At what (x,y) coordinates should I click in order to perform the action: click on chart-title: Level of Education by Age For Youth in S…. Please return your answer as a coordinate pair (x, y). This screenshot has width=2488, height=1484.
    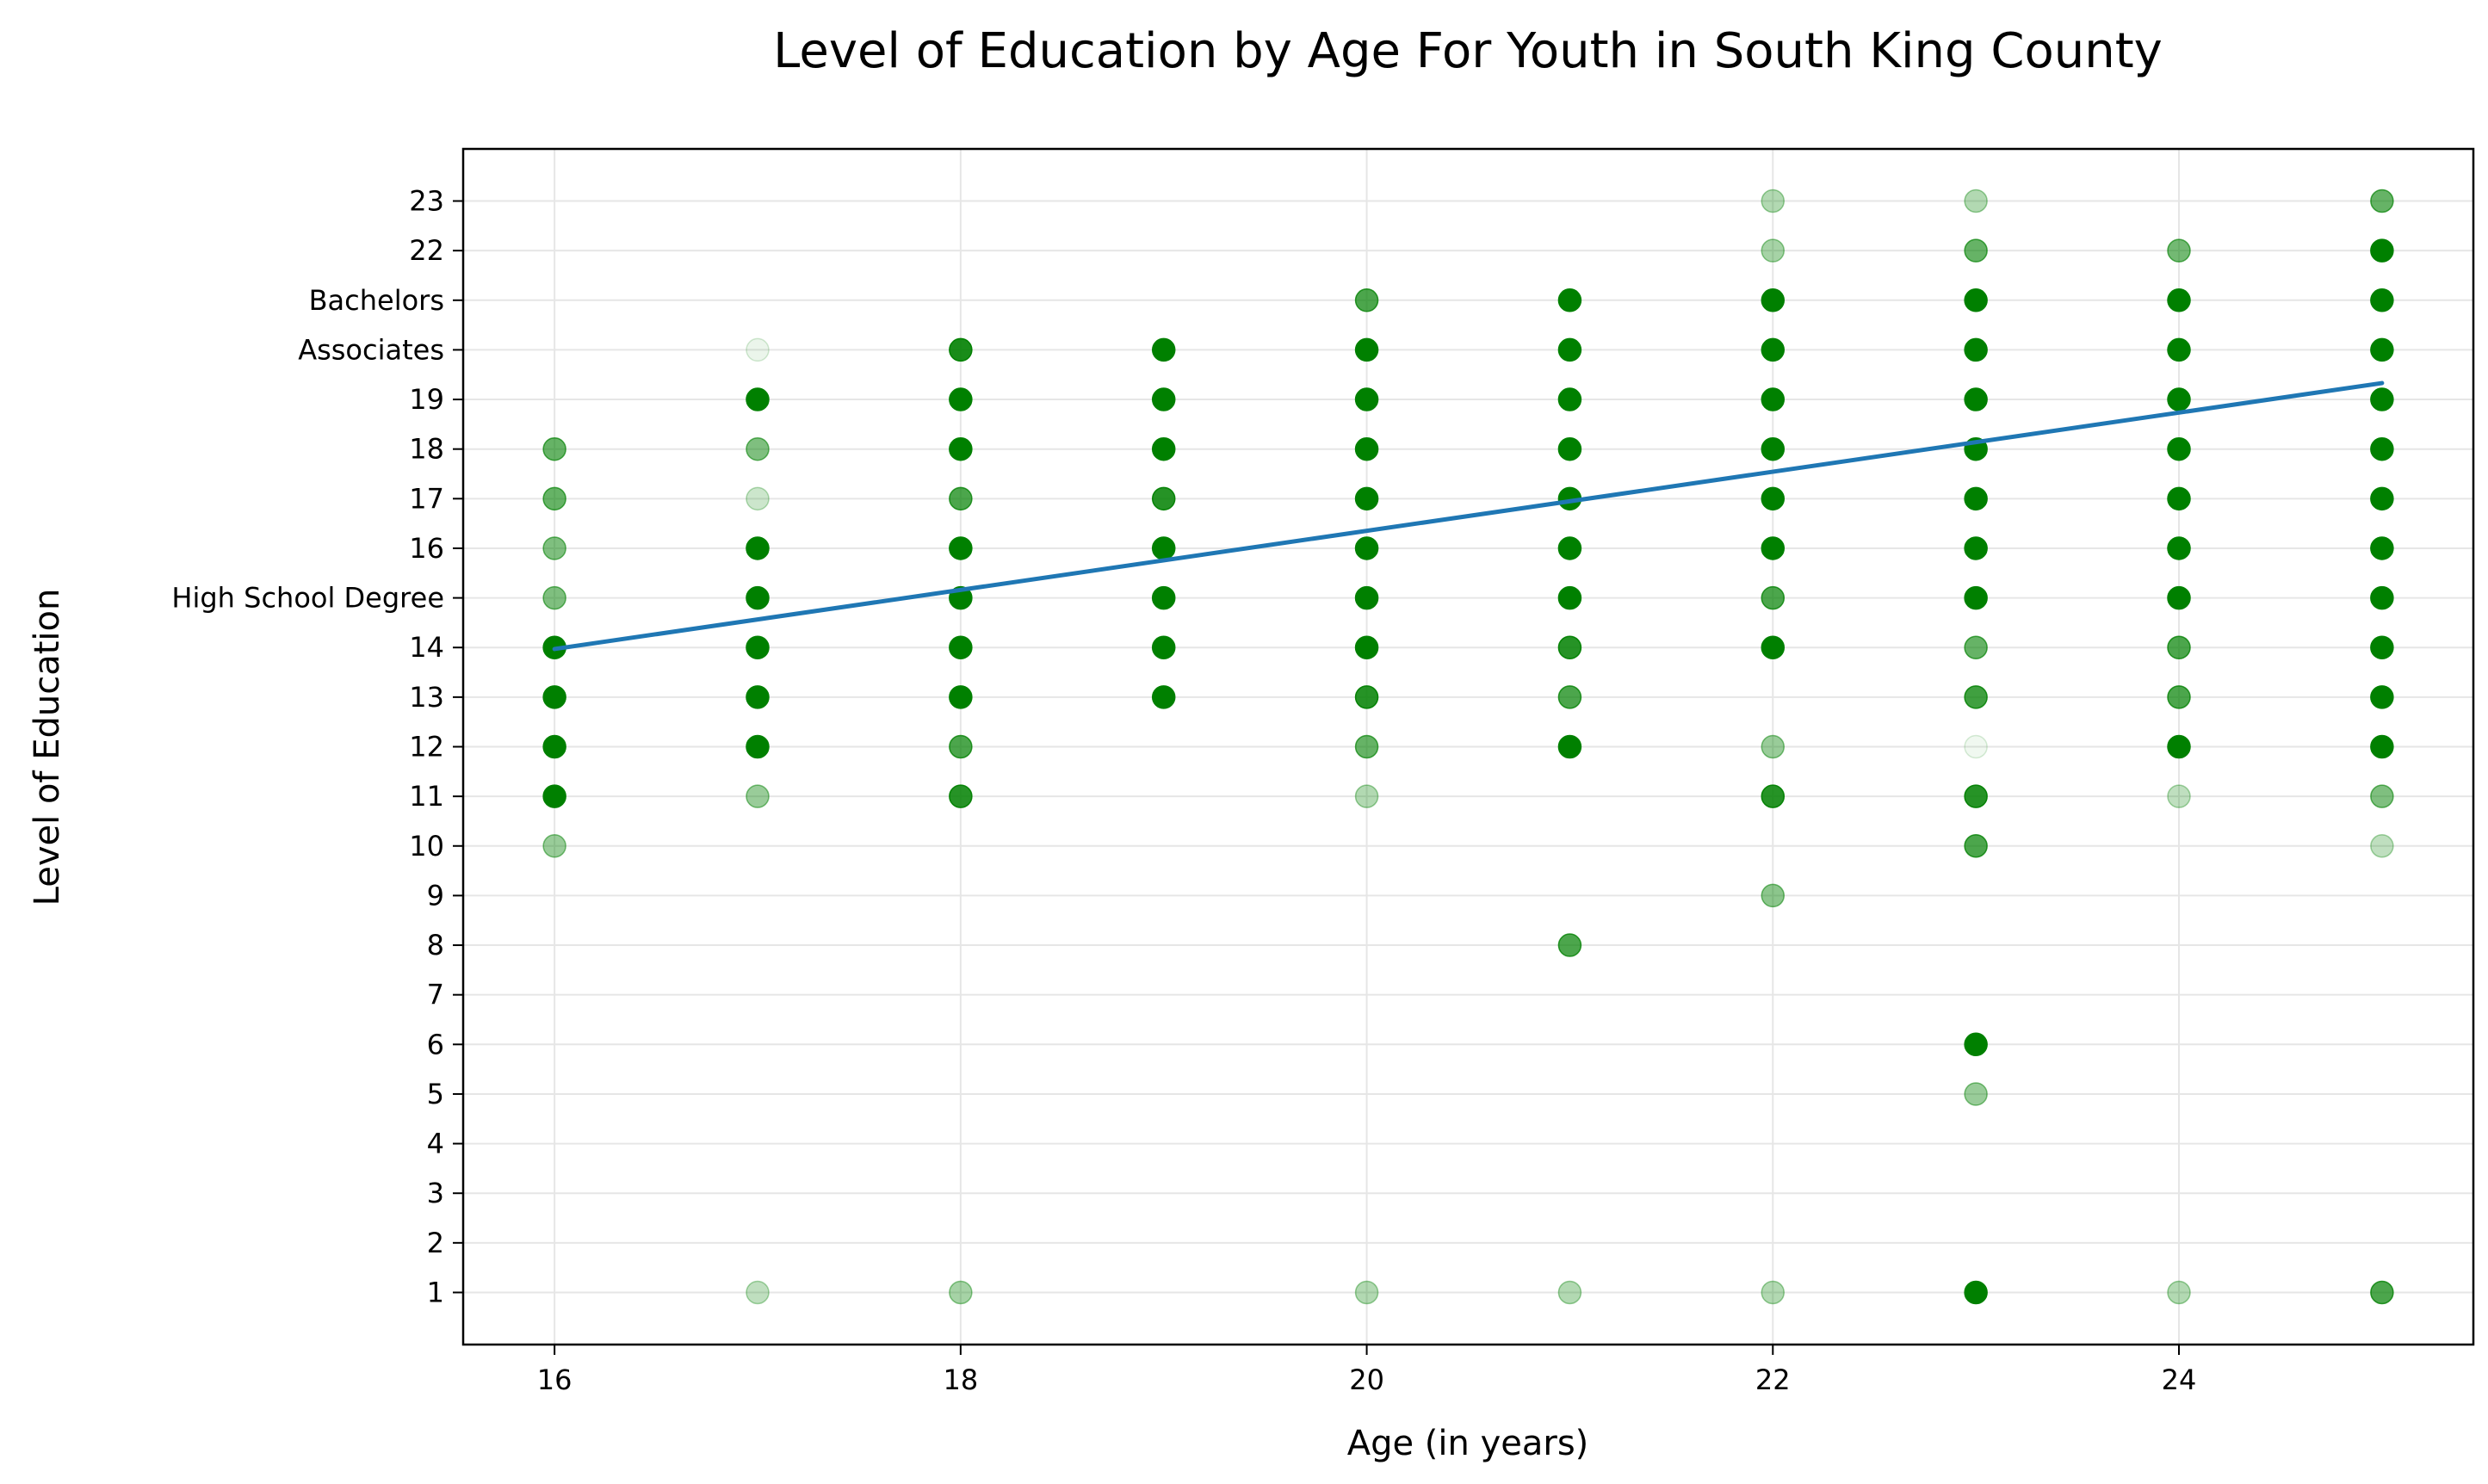
    Looking at the image, I should click on (1468, 51).